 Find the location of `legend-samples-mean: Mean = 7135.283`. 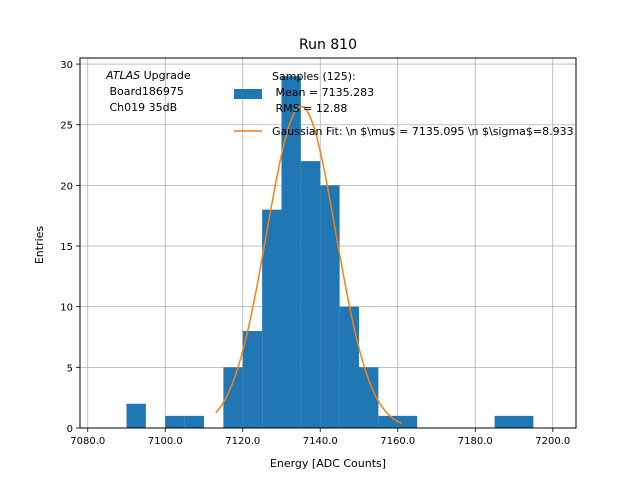

legend-samples-mean: Mean = 7135.283 is located at coordinates (323, 92).